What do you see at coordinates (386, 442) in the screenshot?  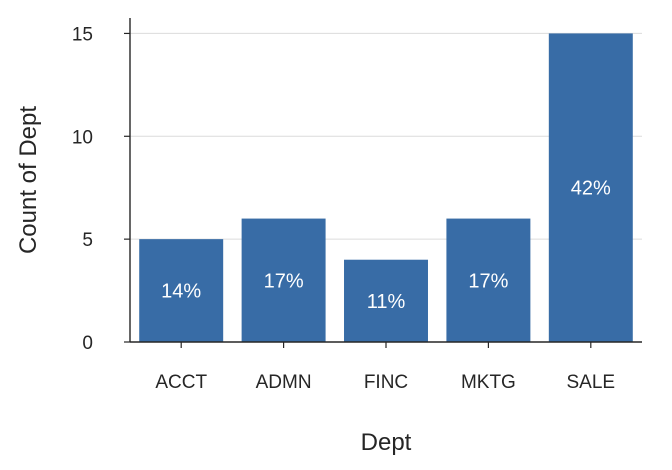 I see `x-axis-title: Dept` at bounding box center [386, 442].